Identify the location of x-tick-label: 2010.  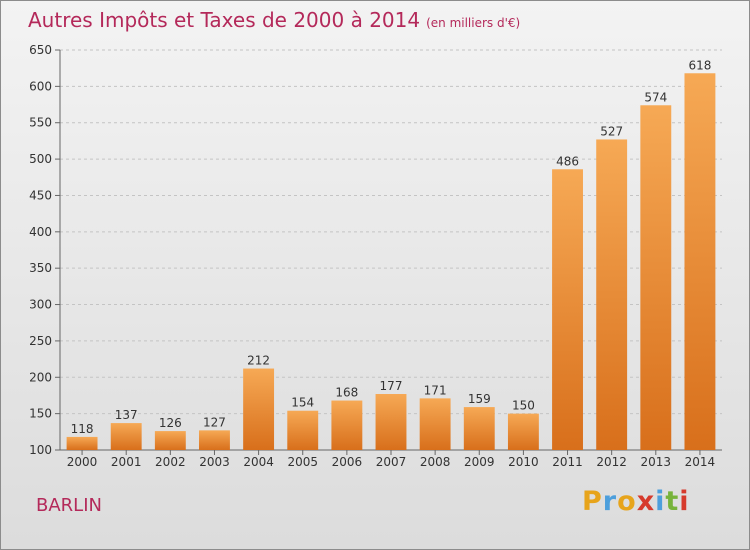
(523, 462).